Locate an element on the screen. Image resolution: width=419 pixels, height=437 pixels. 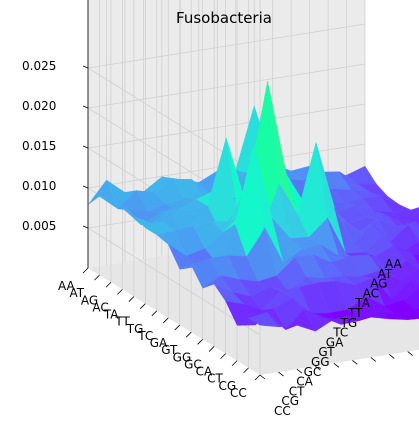
y-tick-label: AC is located at coordinates (371, 293).